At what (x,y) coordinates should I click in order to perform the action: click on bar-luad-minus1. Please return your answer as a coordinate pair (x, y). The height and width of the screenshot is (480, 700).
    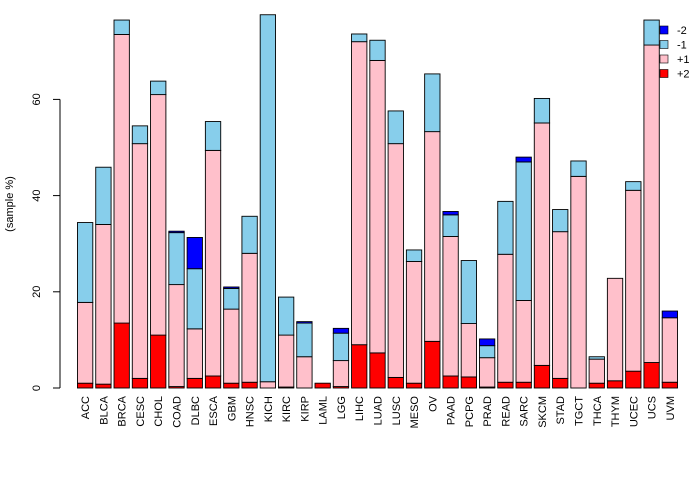
    Looking at the image, I should click on (377, 50).